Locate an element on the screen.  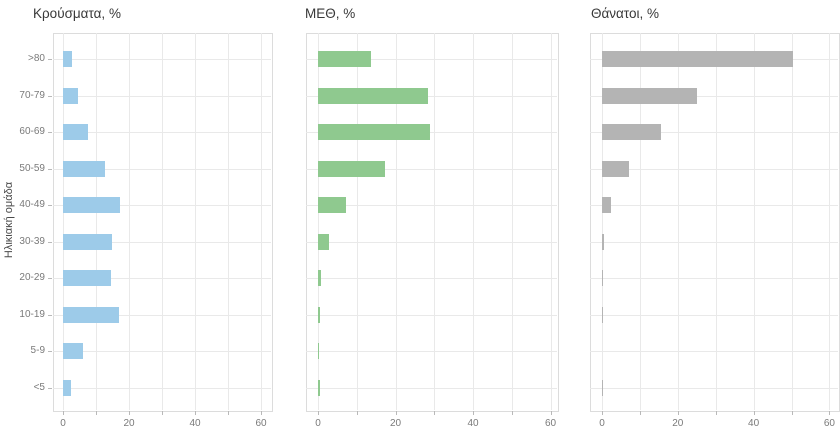
y-axis-label-10-19: 10-19 is located at coordinates (32, 314).